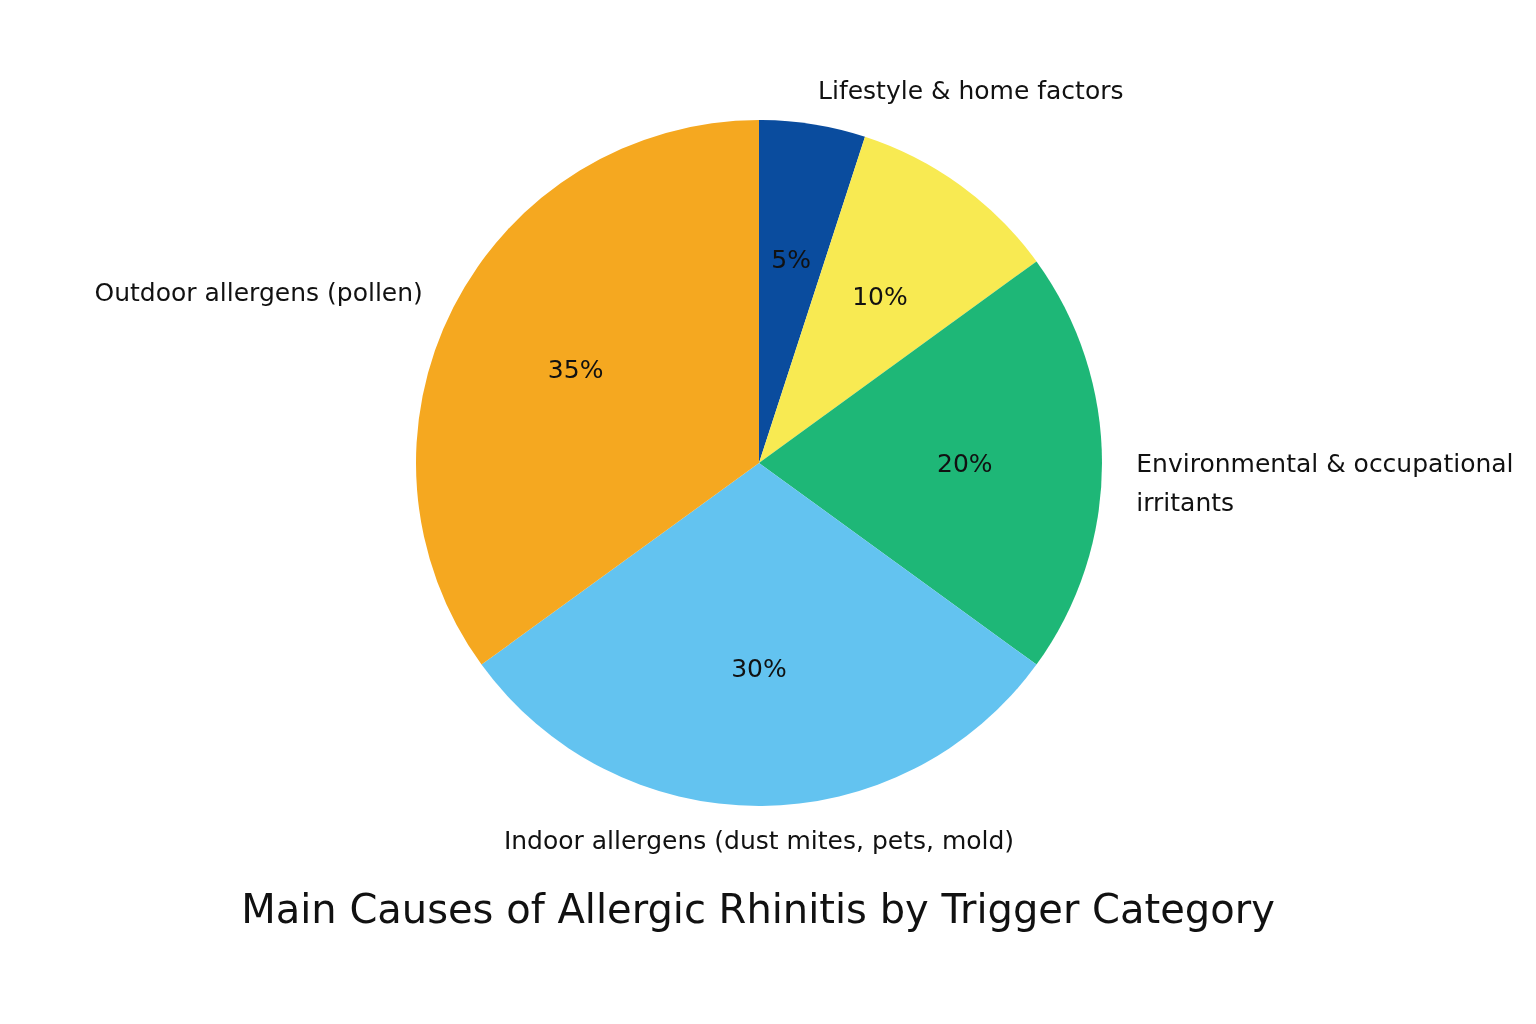  What do you see at coordinates (791, 260) in the screenshot?
I see `data-label: 5%` at bounding box center [791, 260].